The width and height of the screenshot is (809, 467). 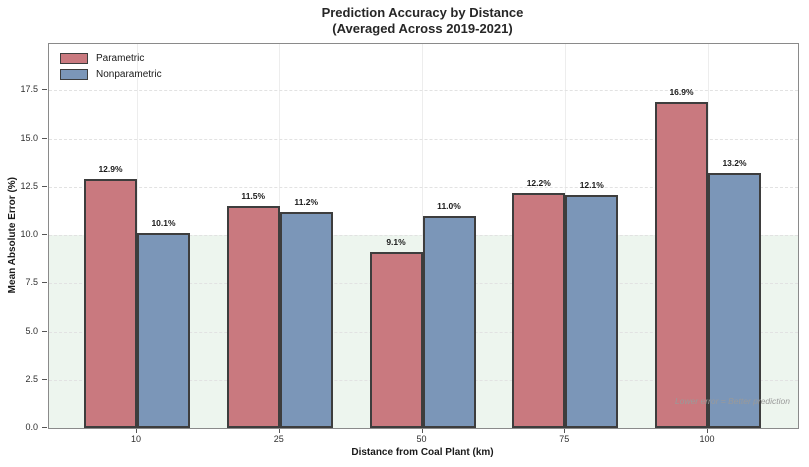 I want to click on legend-label-parametric: Parametric, so click(x=120, y=58).